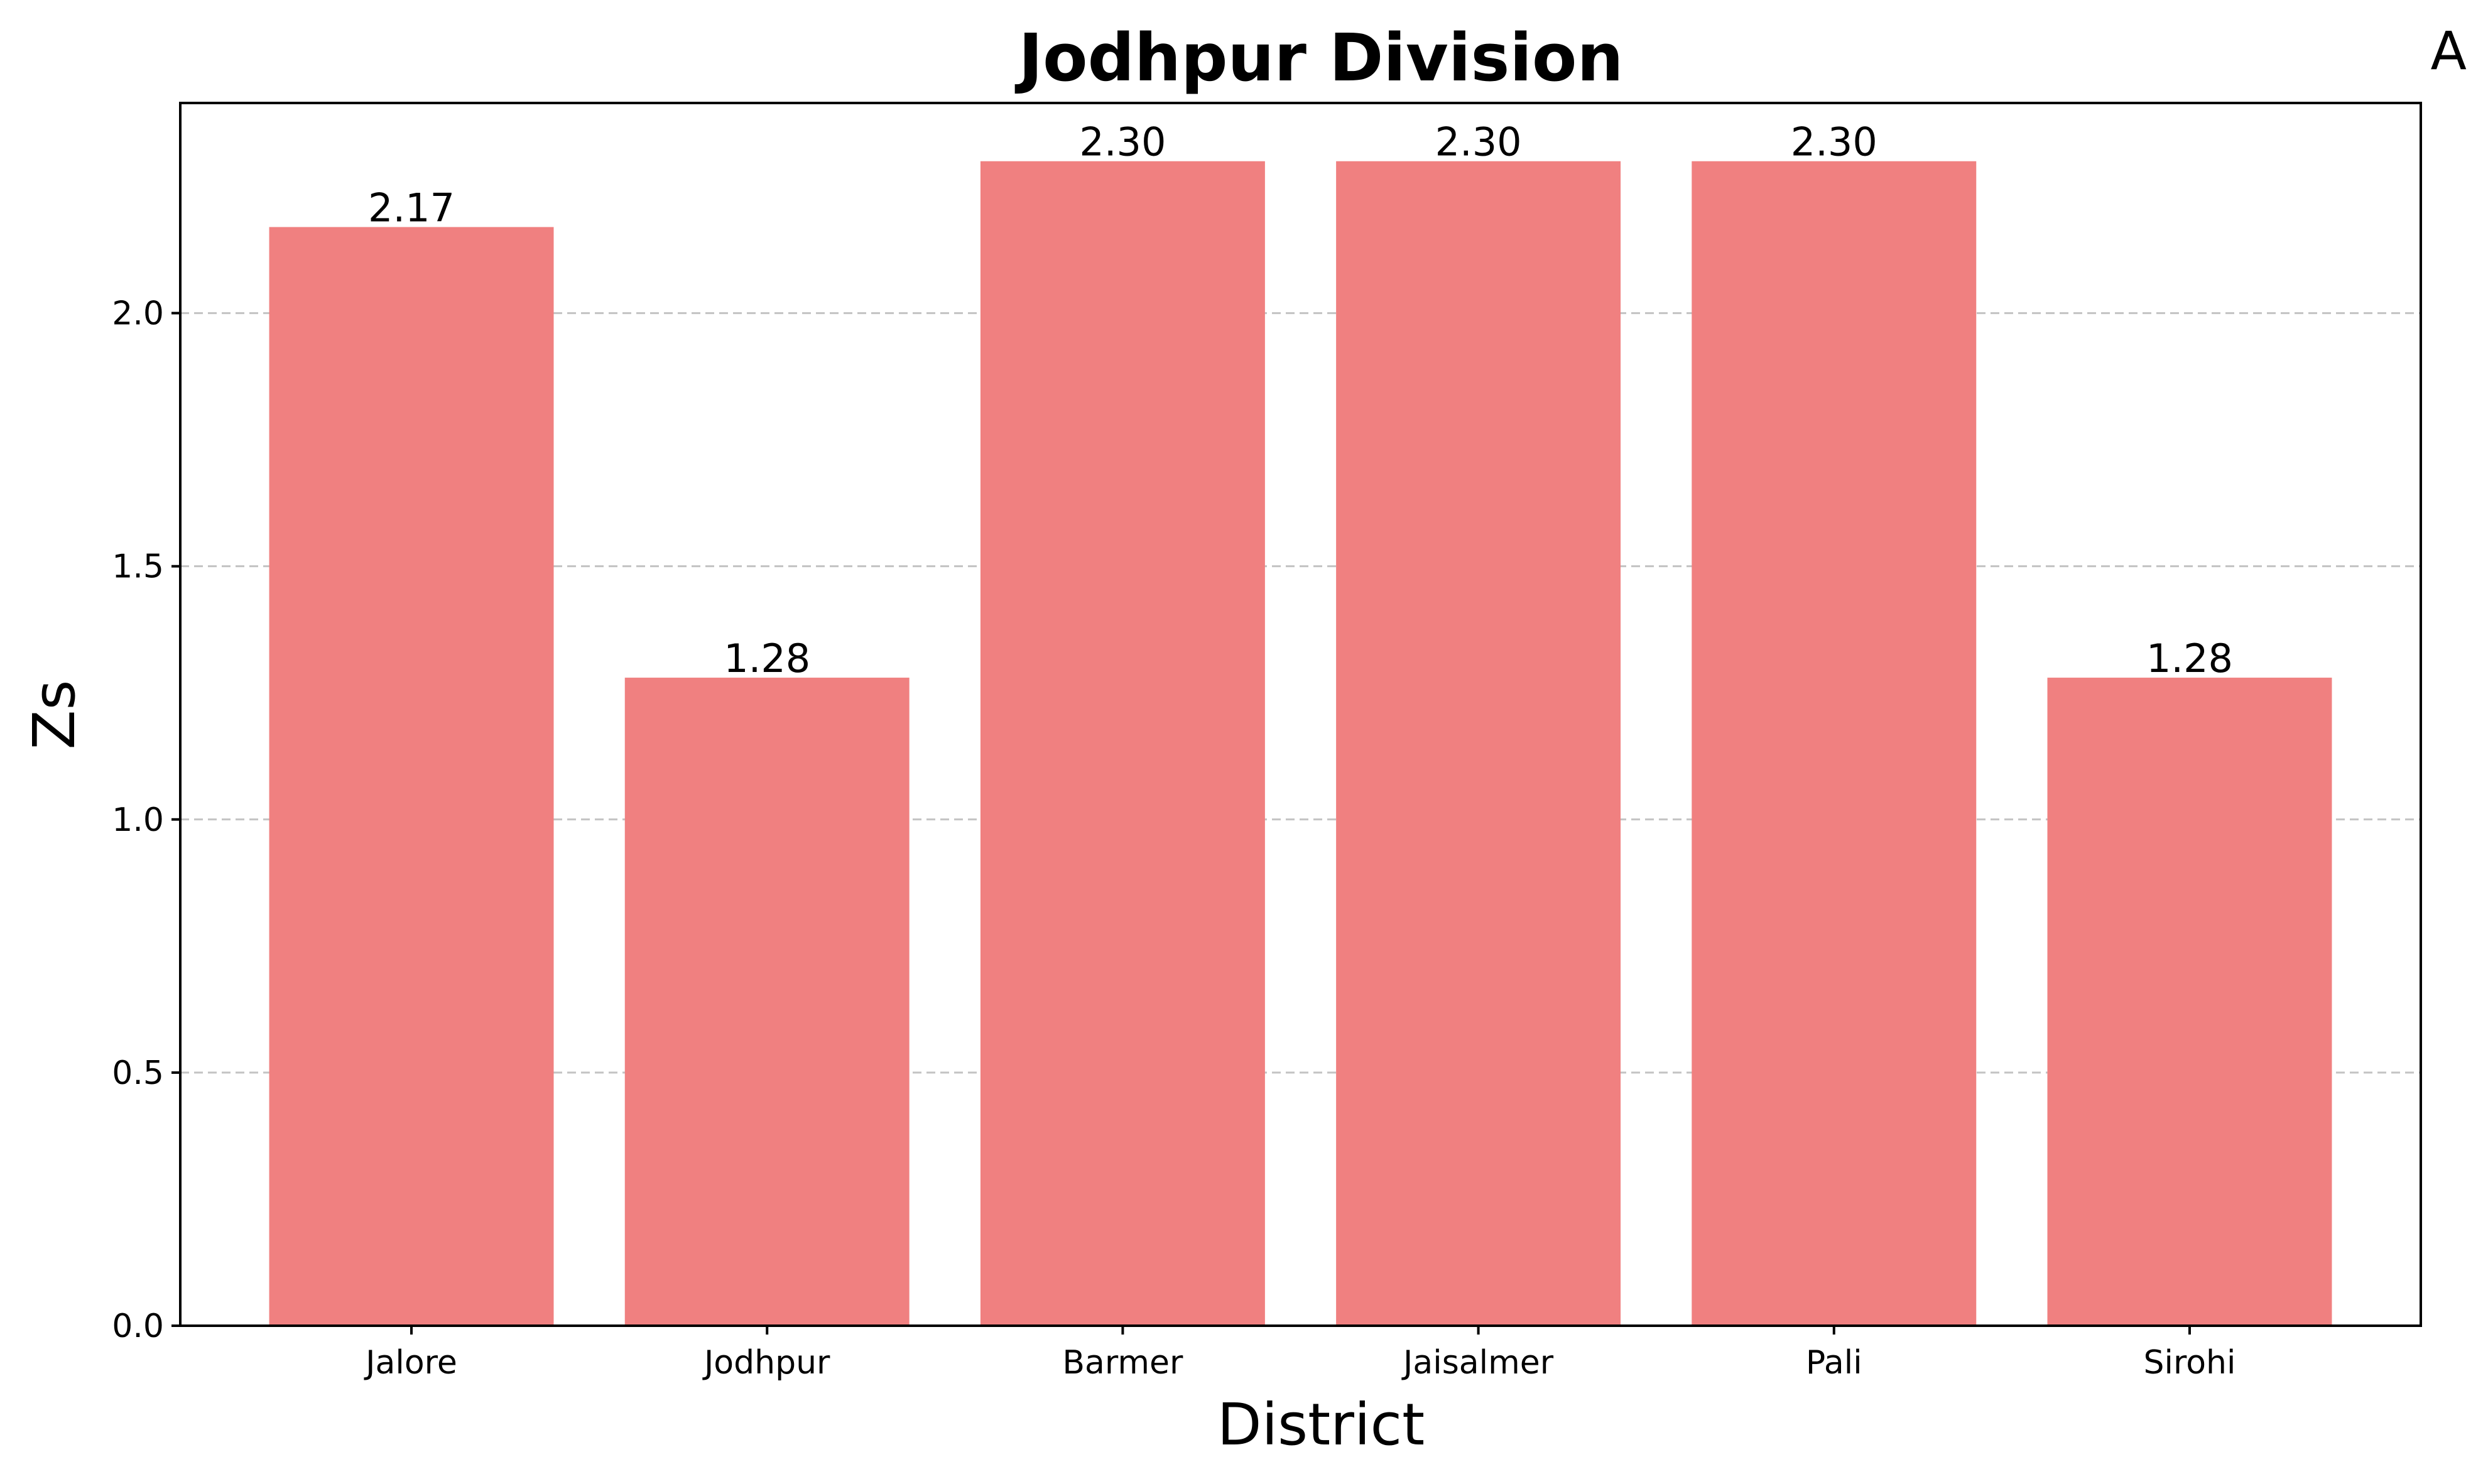  What do you see at coordinates (1122, 743) in the screenshot?
I see `bar-barmer` at bounding box center [1122, 743].